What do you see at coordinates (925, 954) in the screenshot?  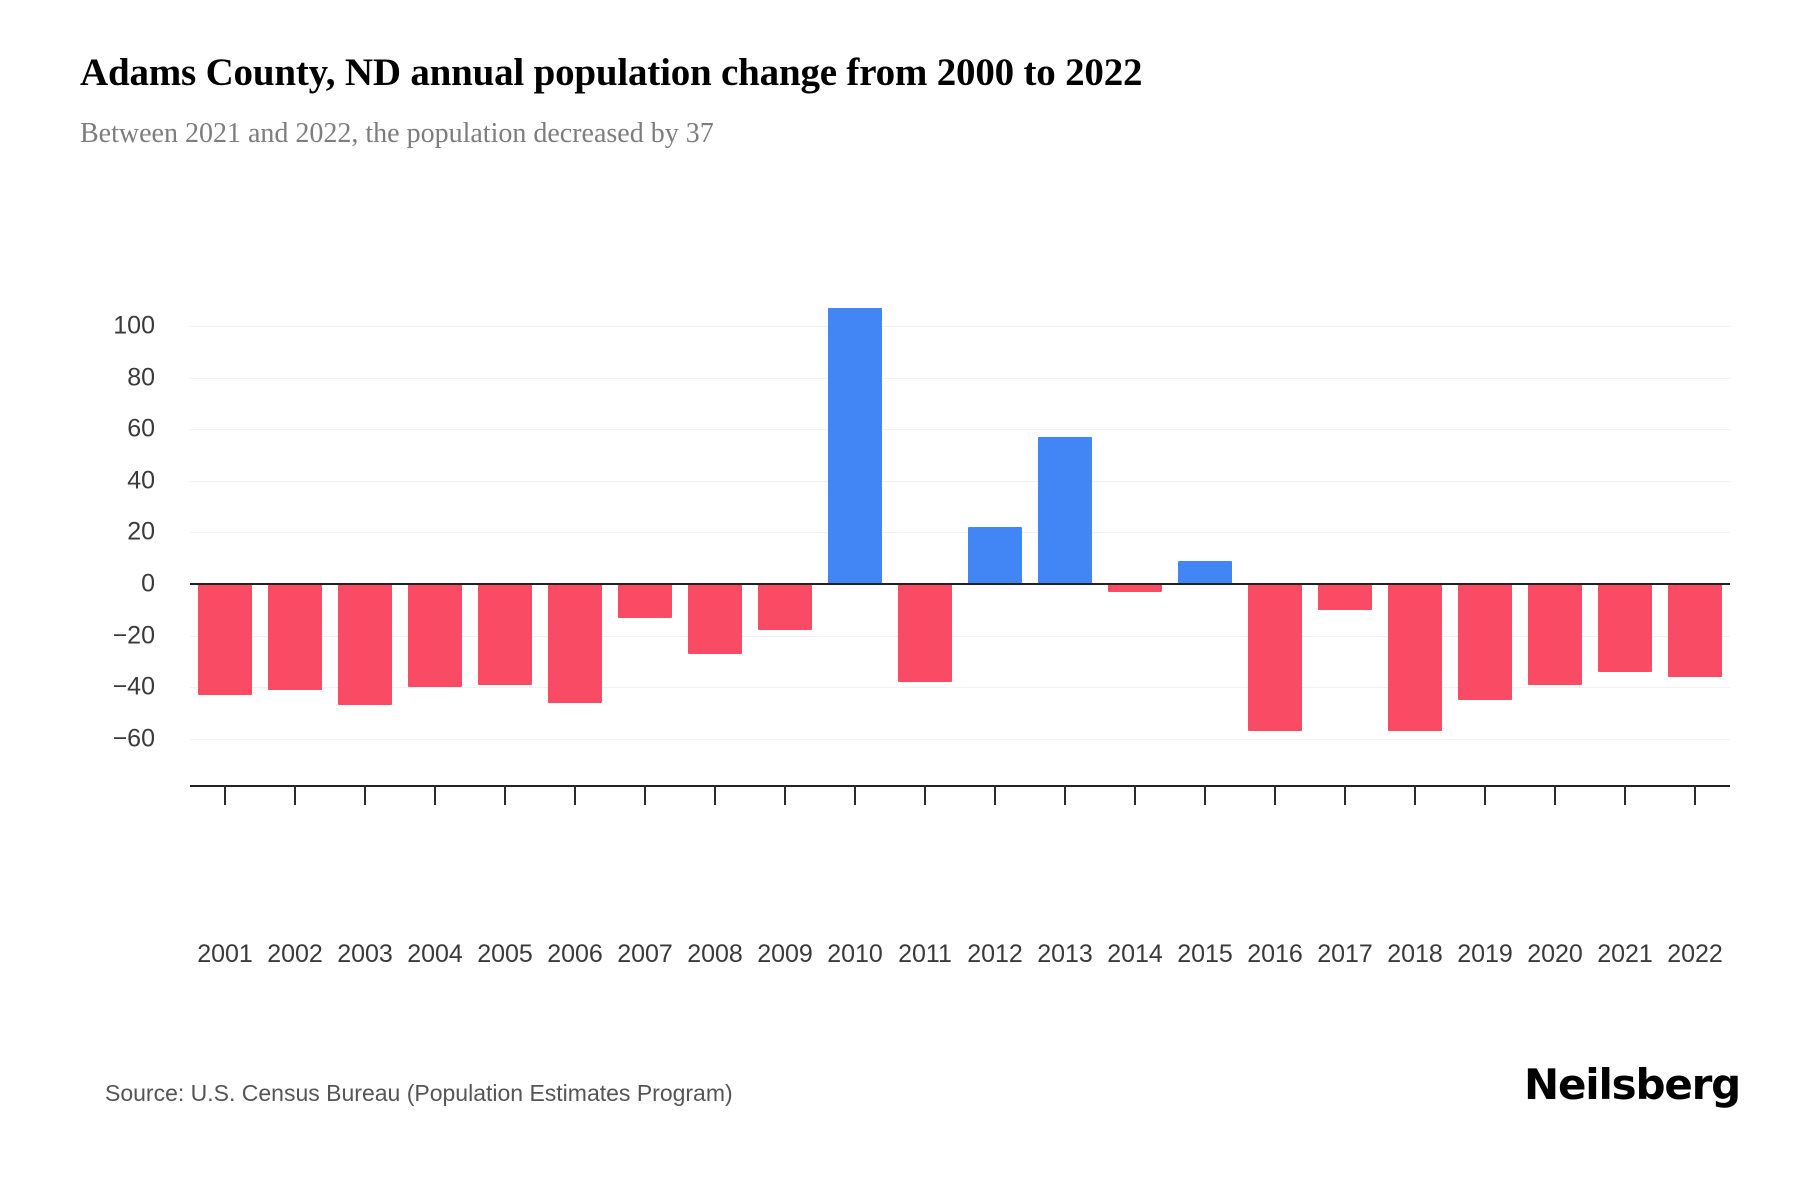 I see `x-axis-tick-label: 2011` at bounding box center [925, 954].